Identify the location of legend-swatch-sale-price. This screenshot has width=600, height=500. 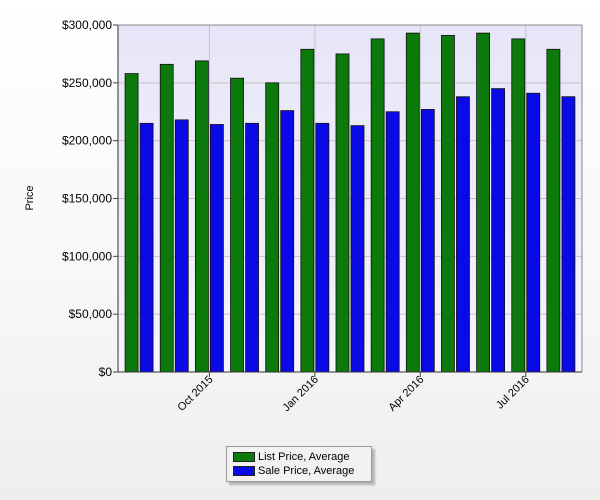
(244, 471).